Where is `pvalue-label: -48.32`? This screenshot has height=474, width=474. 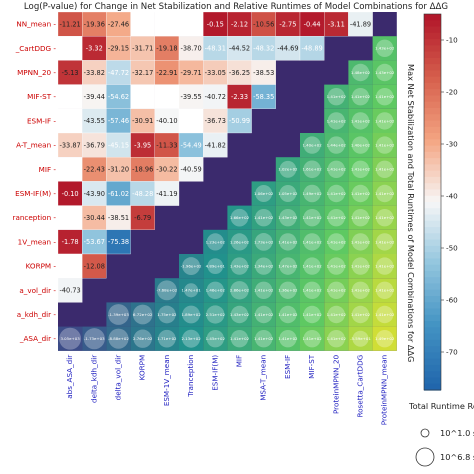 pvalue-label: -48.32 is located at coordinates (263, 49).